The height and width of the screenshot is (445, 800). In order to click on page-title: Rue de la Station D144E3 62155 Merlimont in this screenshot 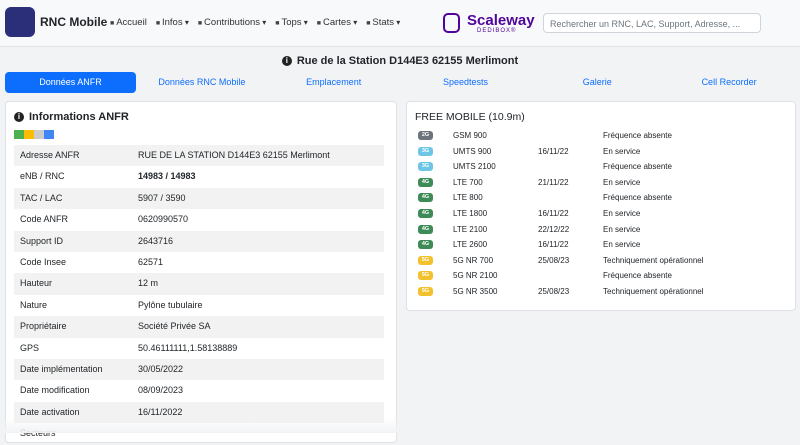, I will do `click(400, 61)`.